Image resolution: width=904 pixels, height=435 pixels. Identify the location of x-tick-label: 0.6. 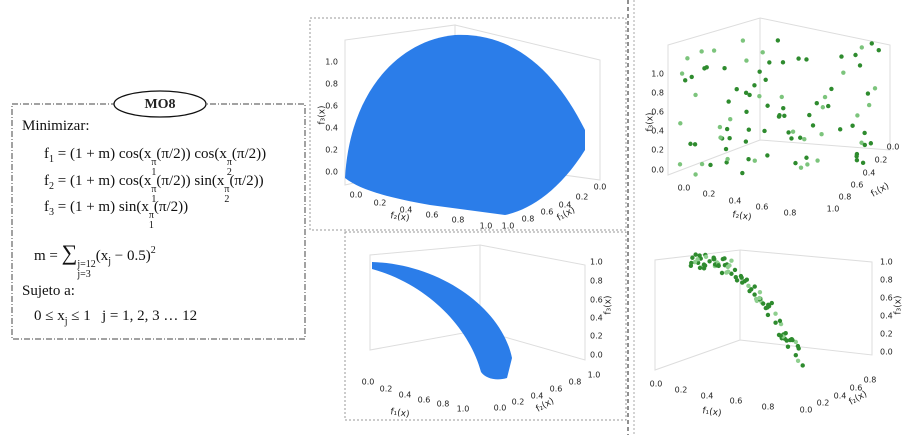
(736, 401).